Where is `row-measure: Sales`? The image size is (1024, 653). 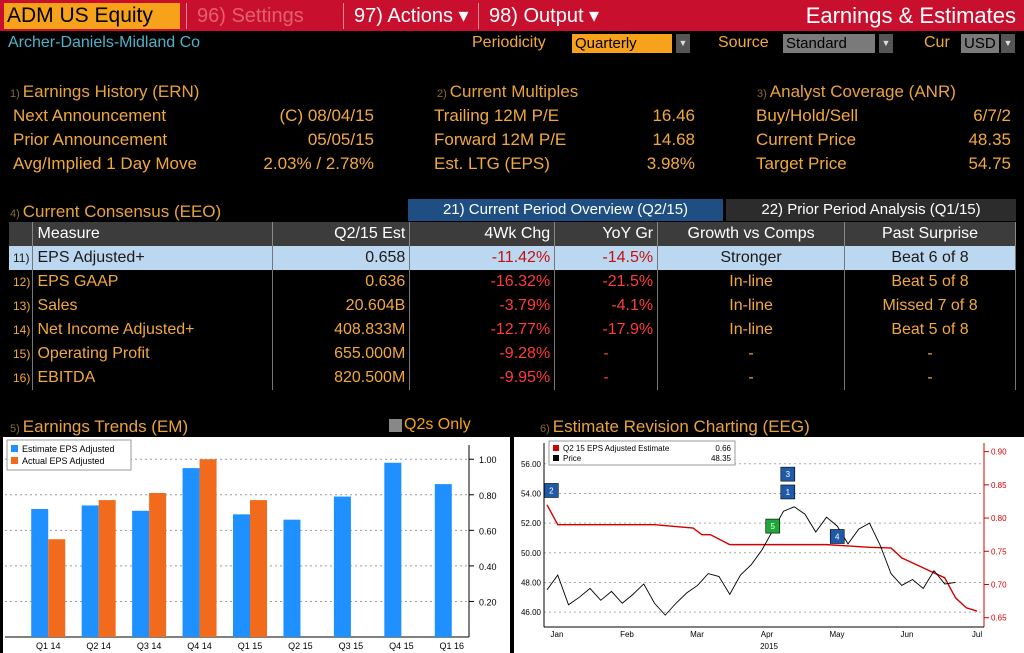 row-measure: Sales is located at coordinates (153, 306).